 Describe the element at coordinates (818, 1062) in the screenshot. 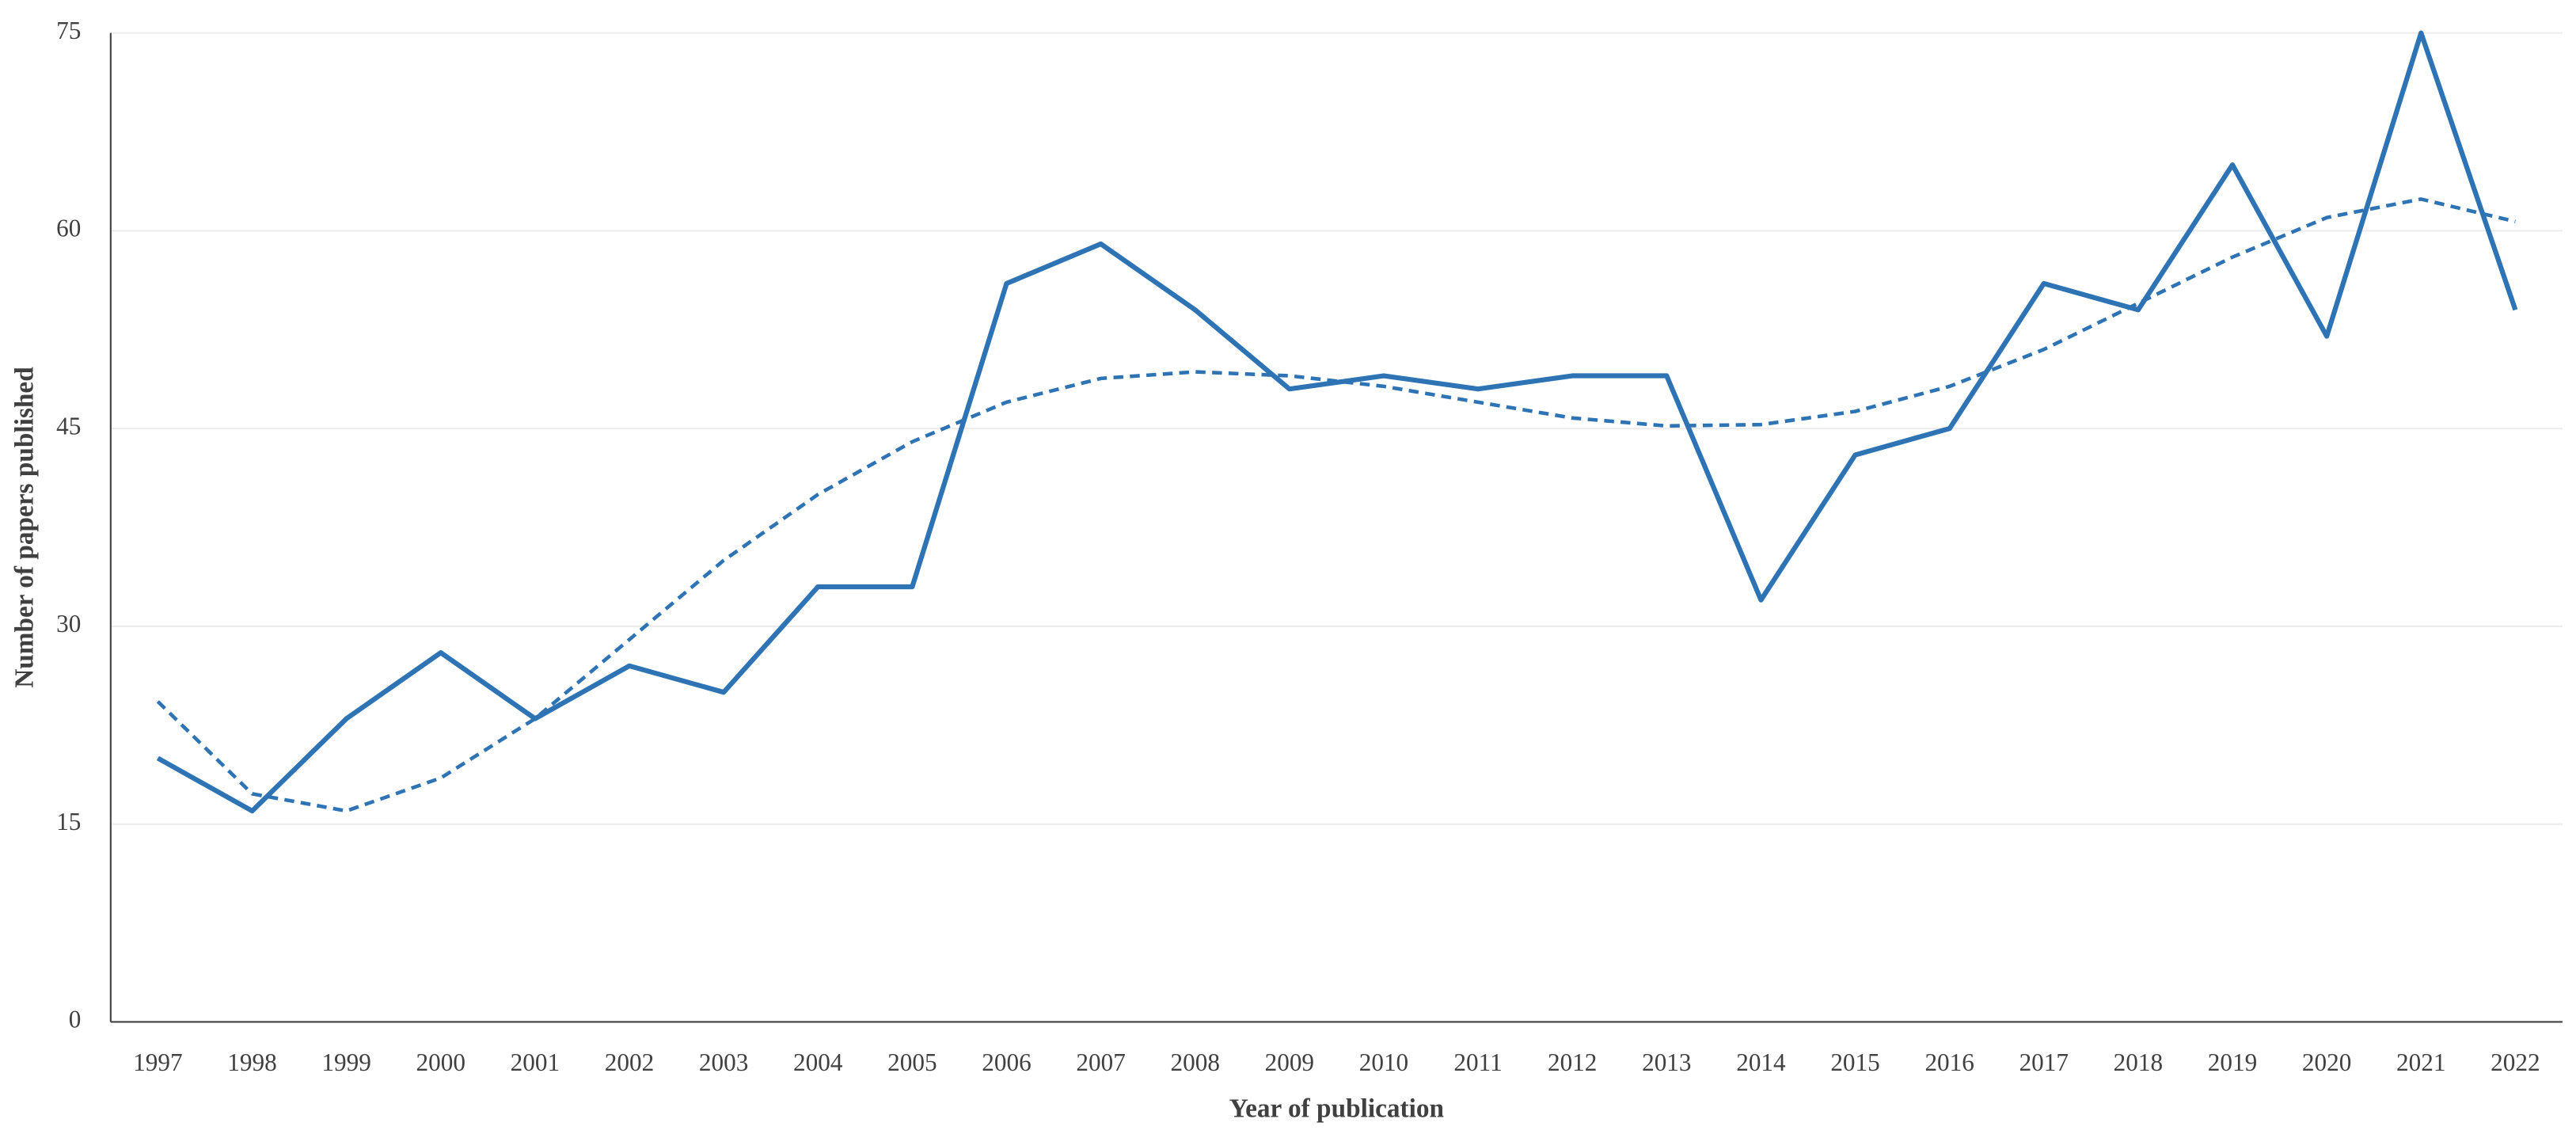

I see `x-tick-label: 2004` at that location.